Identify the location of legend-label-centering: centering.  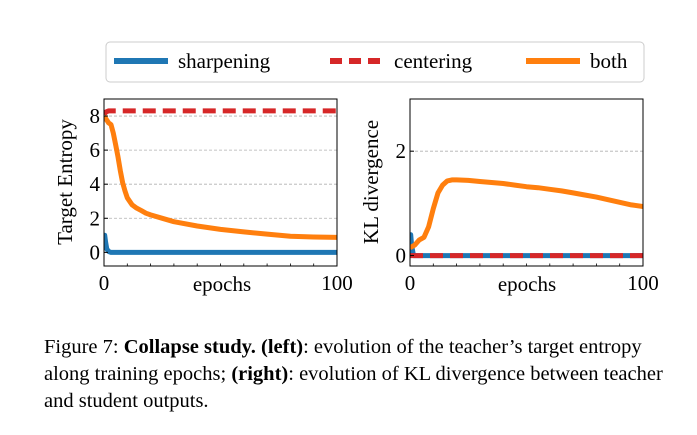
(433, 61).